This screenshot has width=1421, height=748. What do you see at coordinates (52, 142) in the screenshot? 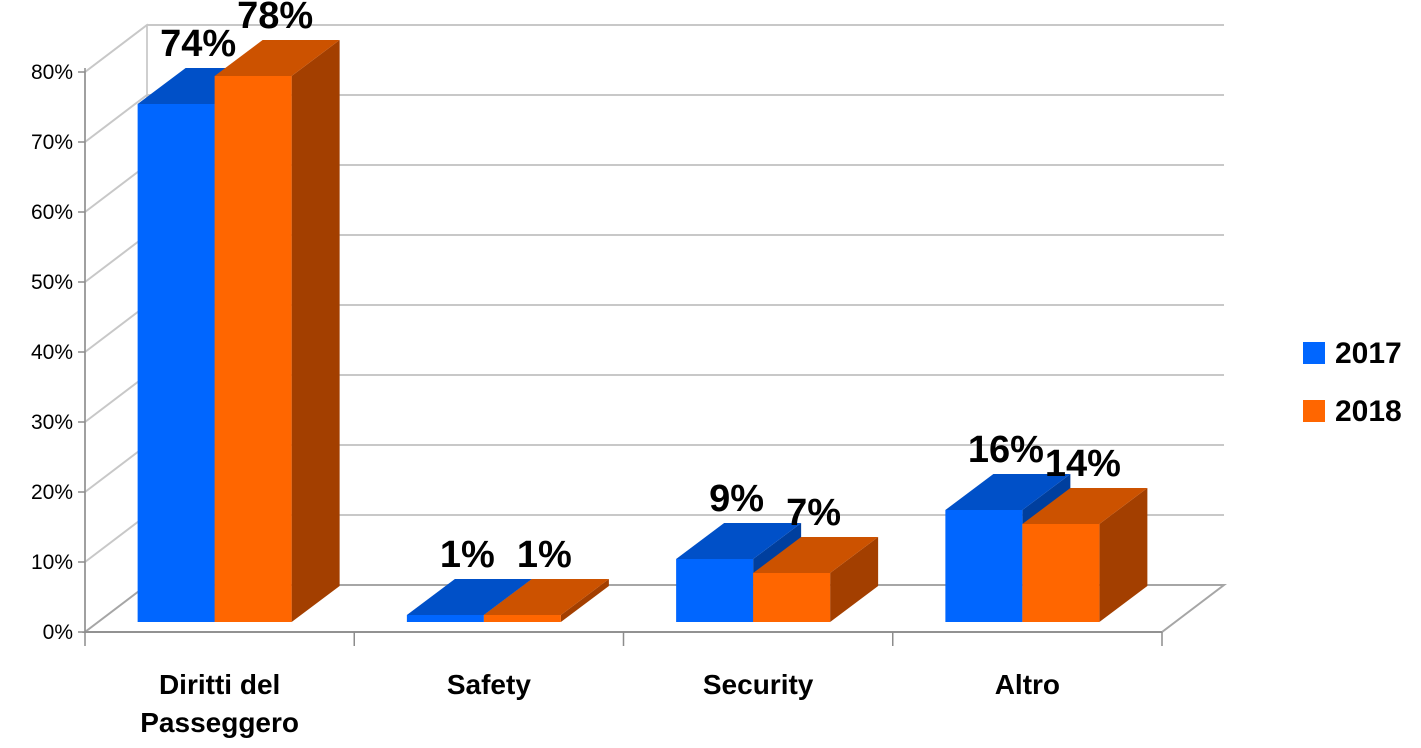
I see `y-tick-label: 70%` at bounding box center [52, 142].